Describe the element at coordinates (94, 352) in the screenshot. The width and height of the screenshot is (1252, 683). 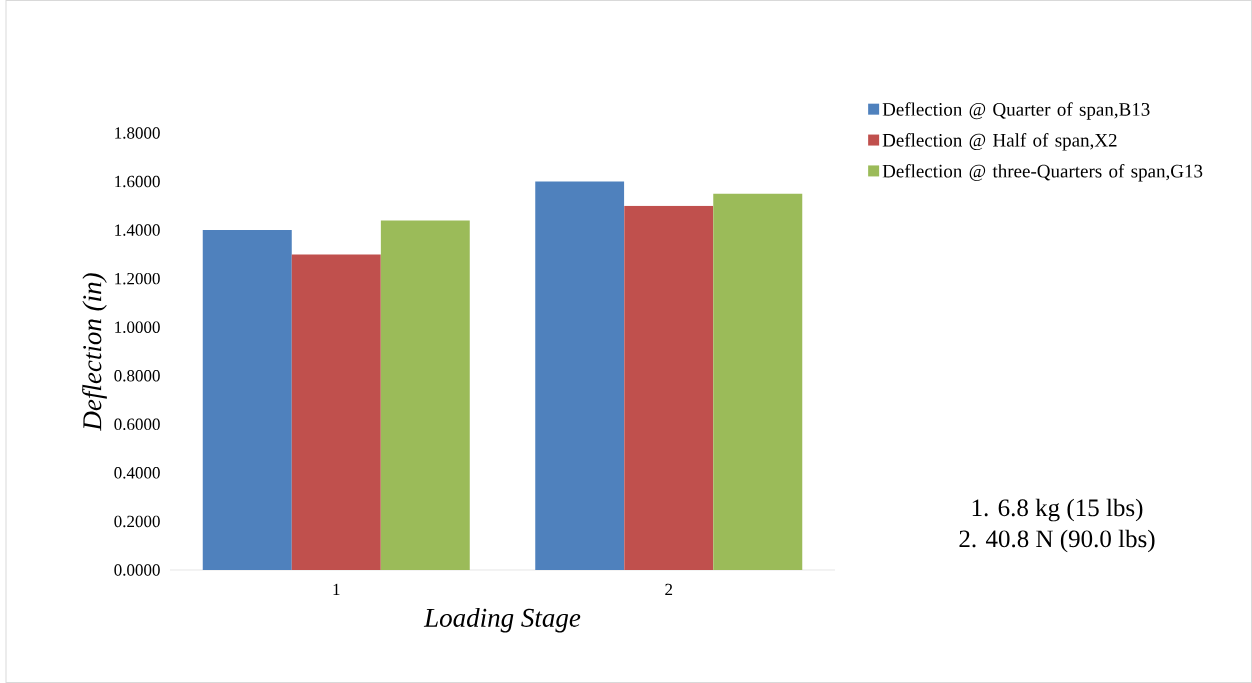
I see `y-axis-title: Deflection (in)` at that location.